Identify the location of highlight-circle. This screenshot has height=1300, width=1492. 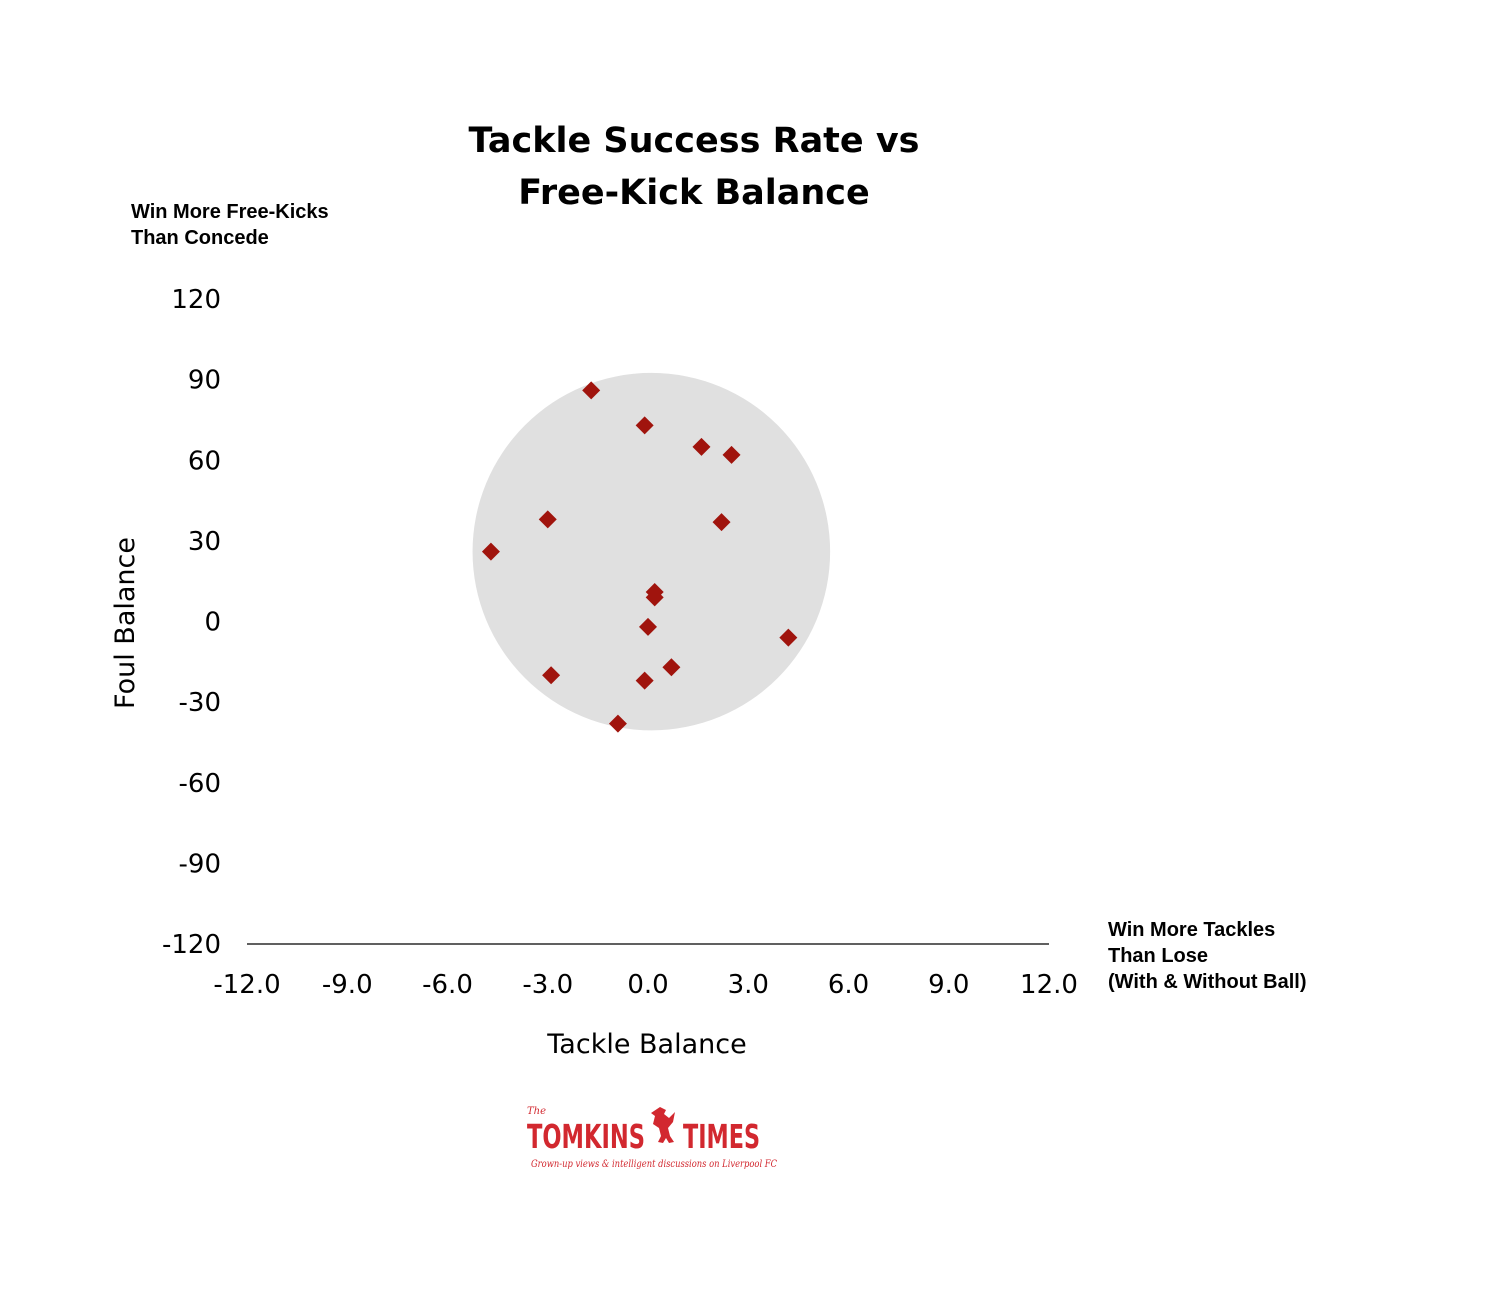
(651, 551).